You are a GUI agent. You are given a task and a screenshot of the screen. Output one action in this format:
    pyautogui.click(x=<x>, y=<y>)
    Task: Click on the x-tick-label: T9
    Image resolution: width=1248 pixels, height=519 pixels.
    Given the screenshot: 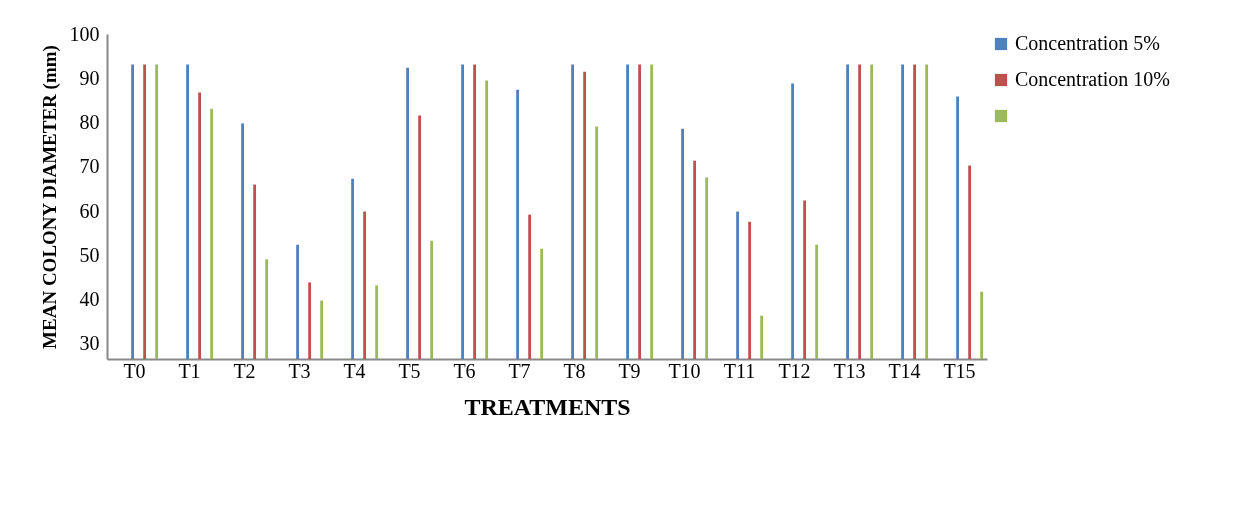 What is the action you would take?
    pyautogui.click(x=629, y=370)
    